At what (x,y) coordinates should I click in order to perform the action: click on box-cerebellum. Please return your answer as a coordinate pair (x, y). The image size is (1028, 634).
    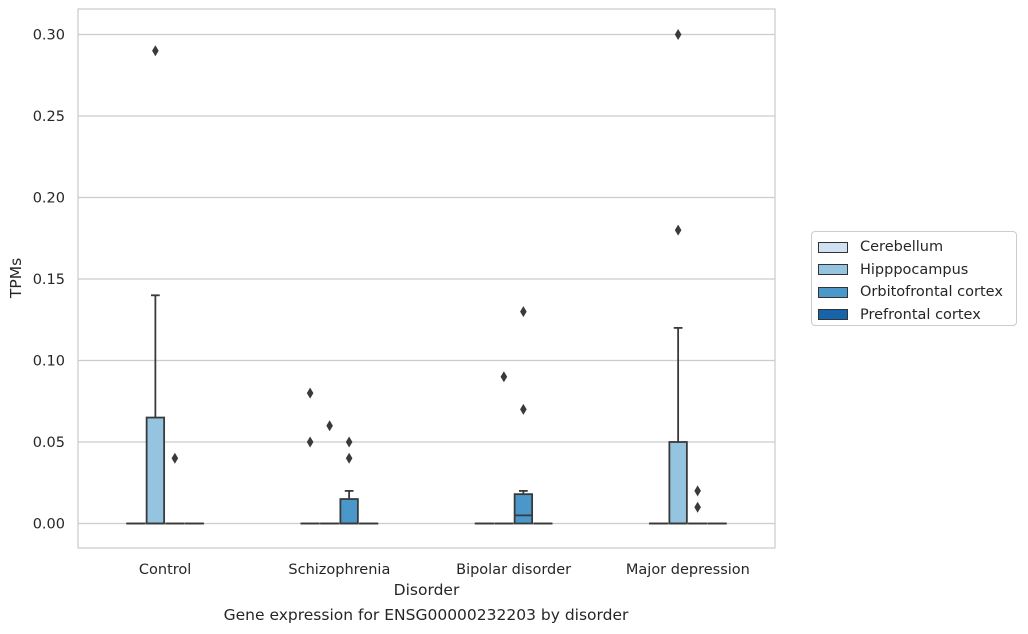
    Looking at the image, I should click on (310, 456).